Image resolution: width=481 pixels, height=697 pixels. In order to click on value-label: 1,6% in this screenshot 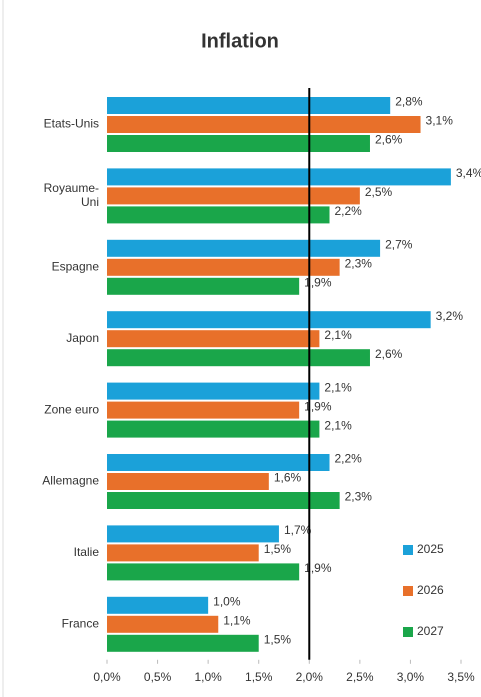, I will do `click(288, 478)`.